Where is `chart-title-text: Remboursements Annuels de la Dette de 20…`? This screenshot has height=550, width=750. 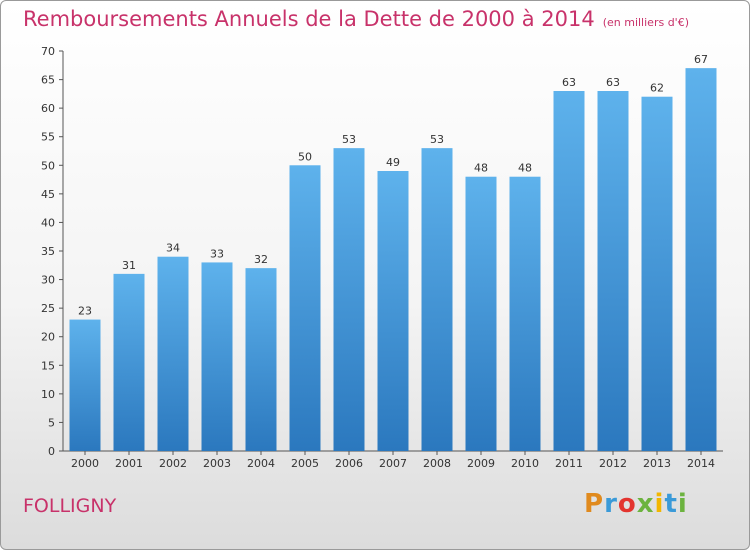
chart-title-text: Remboursements Annuels de la Dette de 20… is located at coordinates (309, 19).